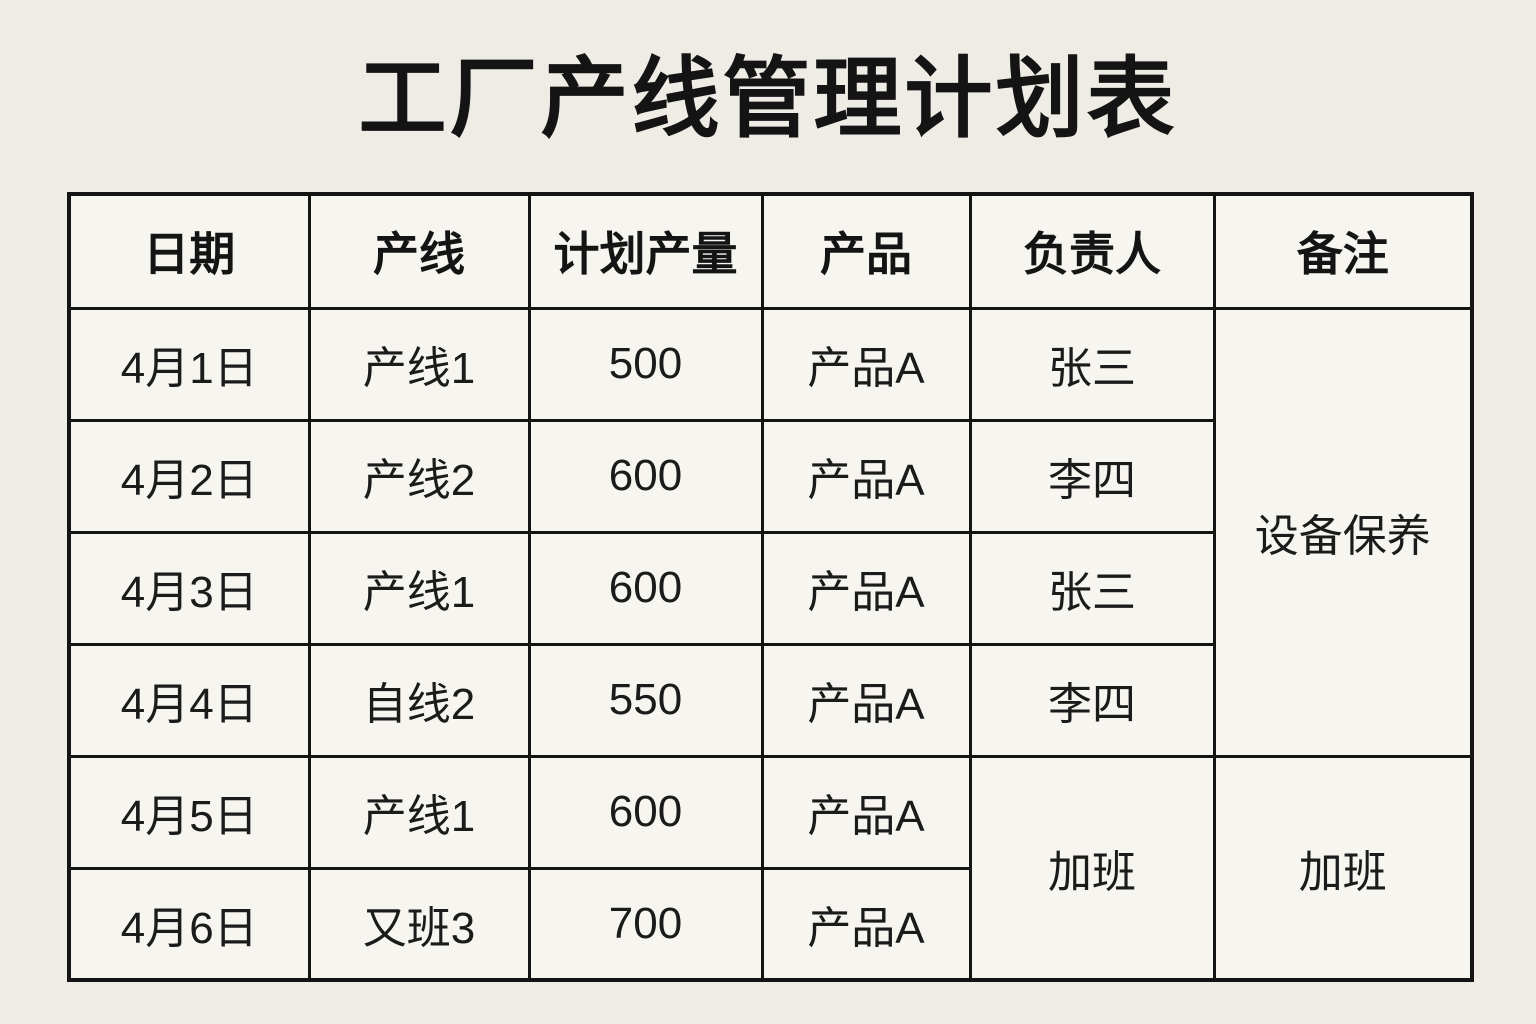 The width and height of the screenshot is (1536, 1024). What do you see at coordinates (645, 924) in the screenshot?
I see `cell-r6-qty: 700` at bounding box center [645, 924].